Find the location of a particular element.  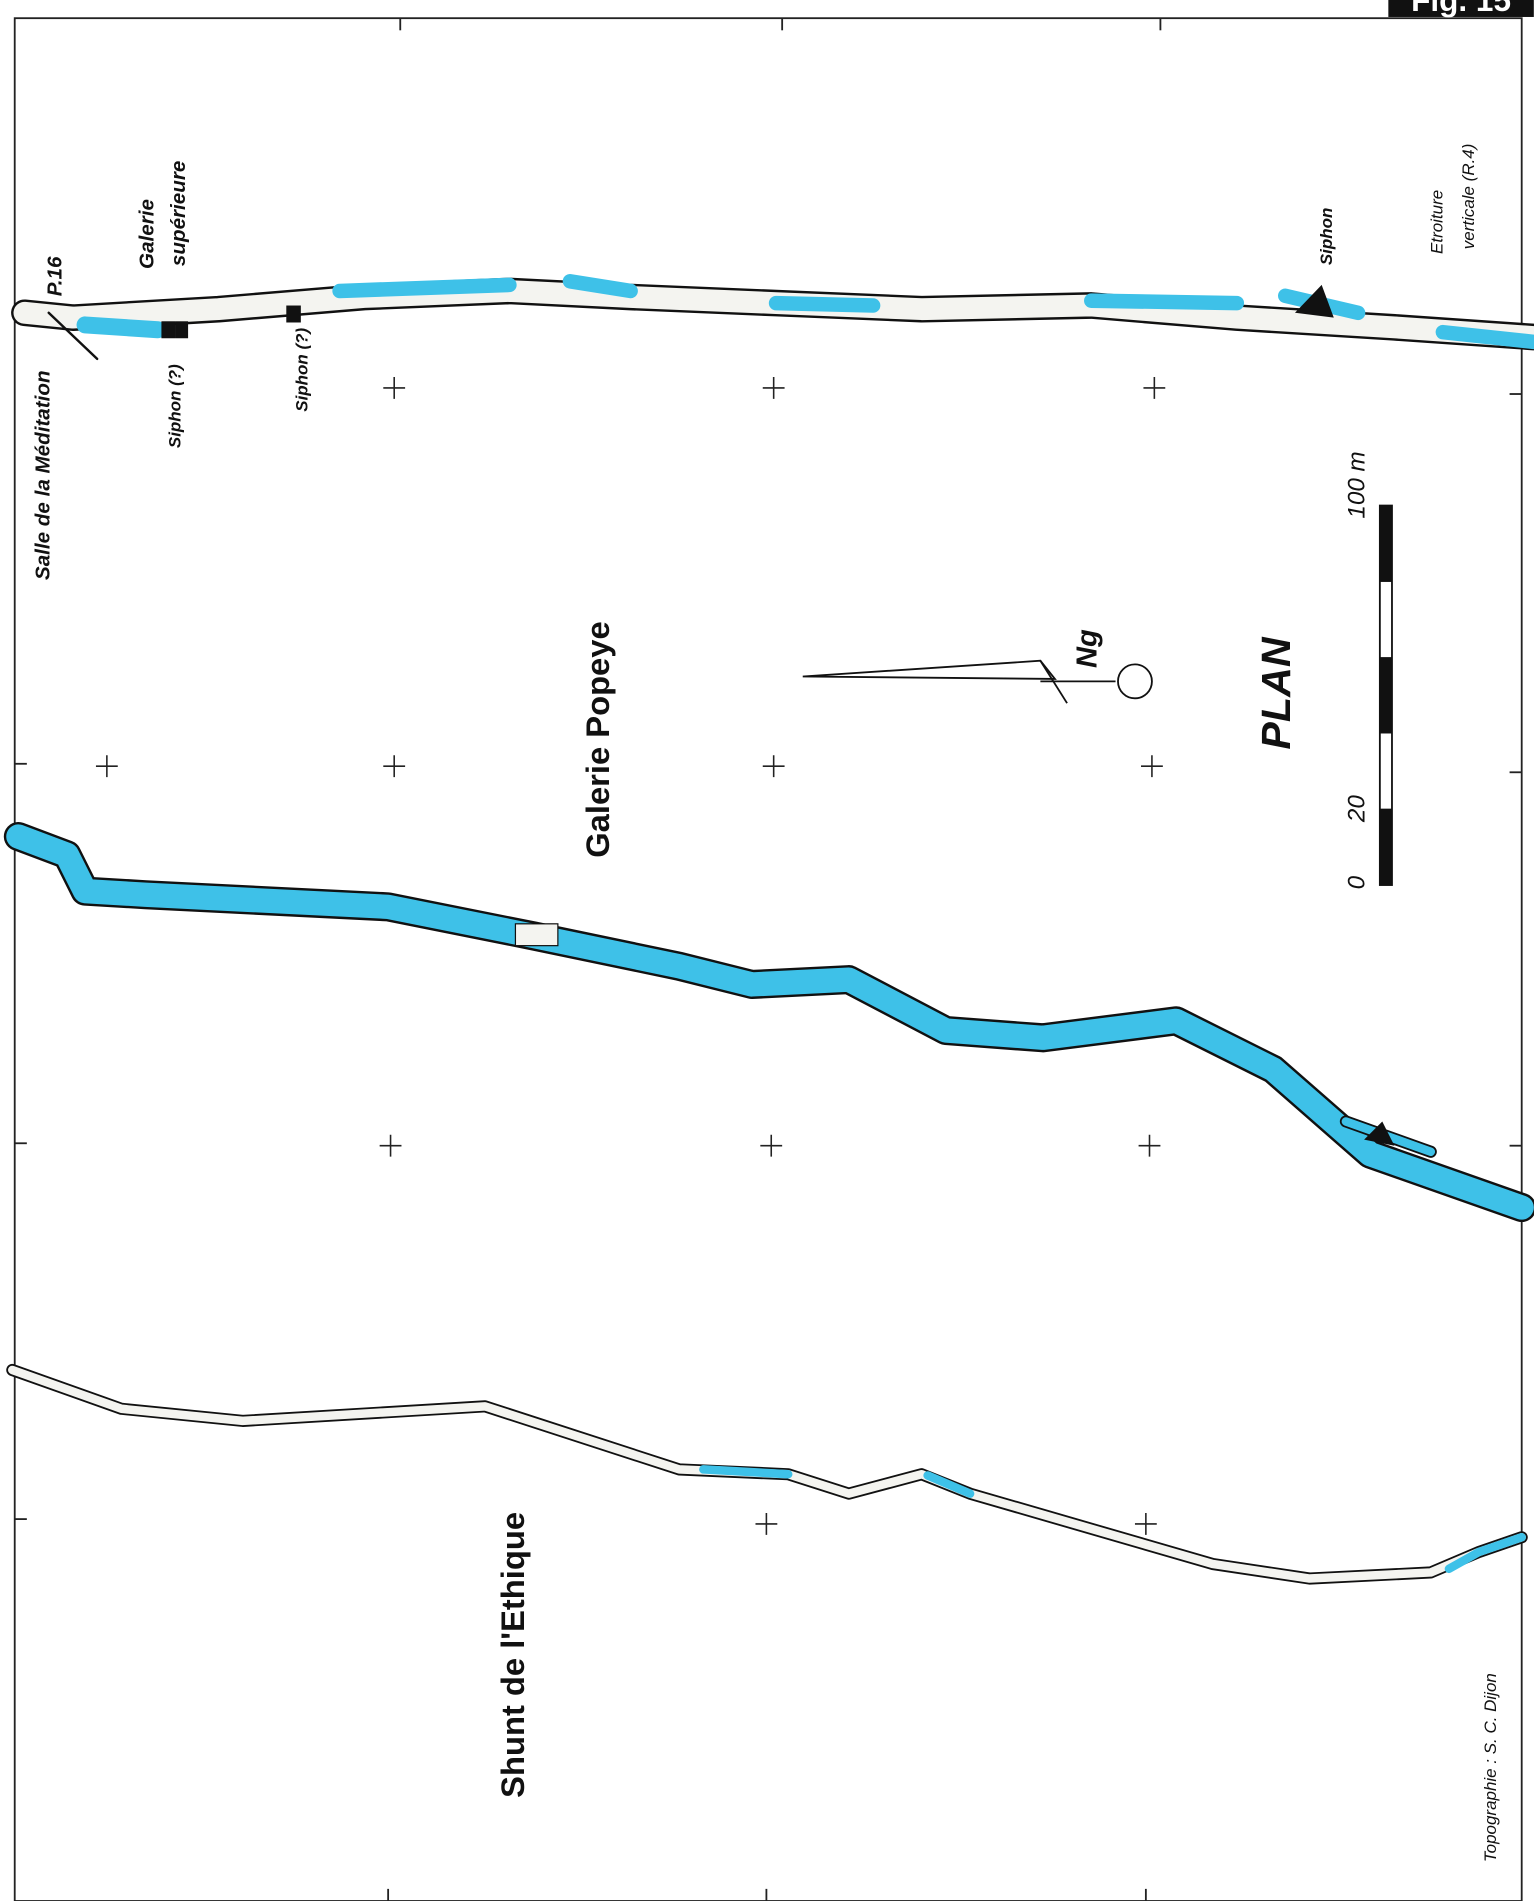

fig-badge is located at coordinates (1461, 8).